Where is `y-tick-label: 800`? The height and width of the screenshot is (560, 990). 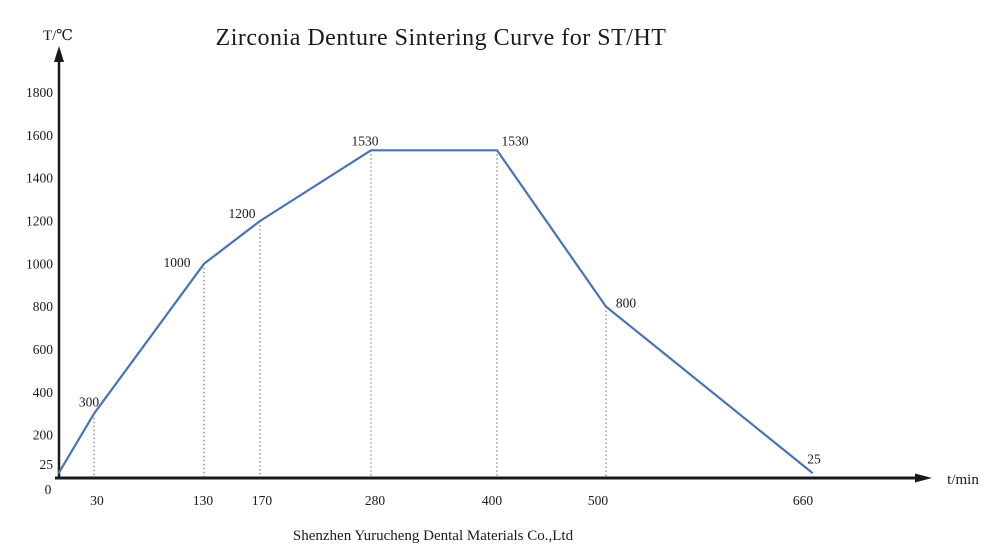
y-tick-label: 800 is located at coordinates (43, 306).